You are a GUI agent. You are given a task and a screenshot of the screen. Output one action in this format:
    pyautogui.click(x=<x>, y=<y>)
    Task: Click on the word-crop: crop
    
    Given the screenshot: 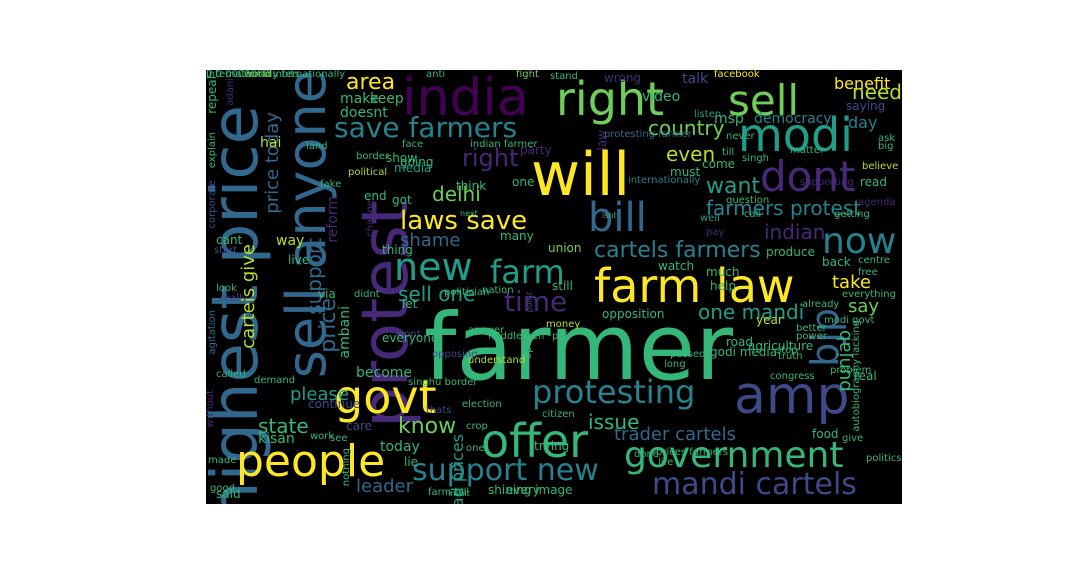 What is the action you would take?
    pyautogui.click(x=477, y=426)
    